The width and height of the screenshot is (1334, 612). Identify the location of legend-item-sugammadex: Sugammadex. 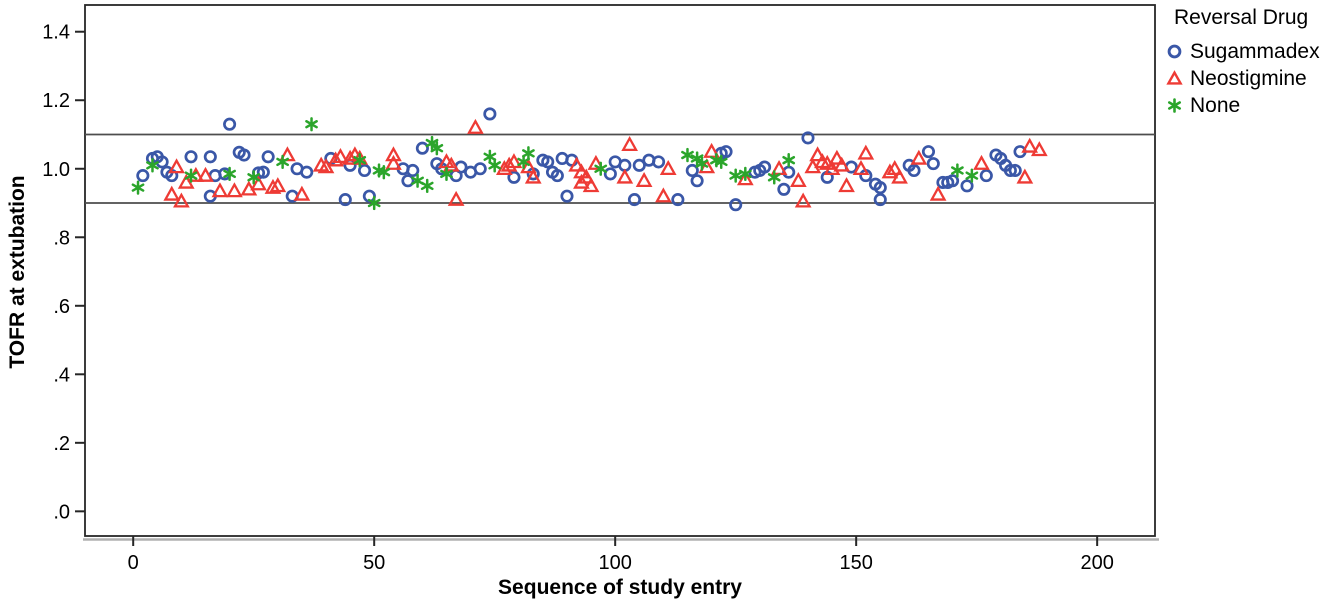
(1250, 51).